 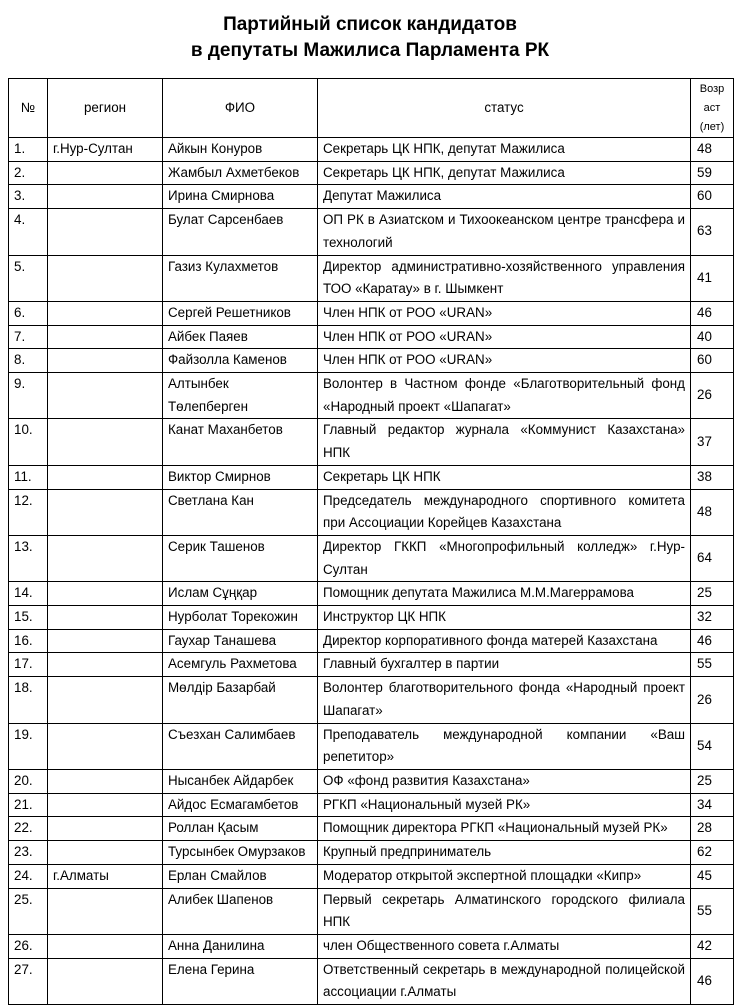 What do you see at coordinates (28, 278) in the screenshot?
I see `cell-num: 5.` at bounding box center [28, 278].